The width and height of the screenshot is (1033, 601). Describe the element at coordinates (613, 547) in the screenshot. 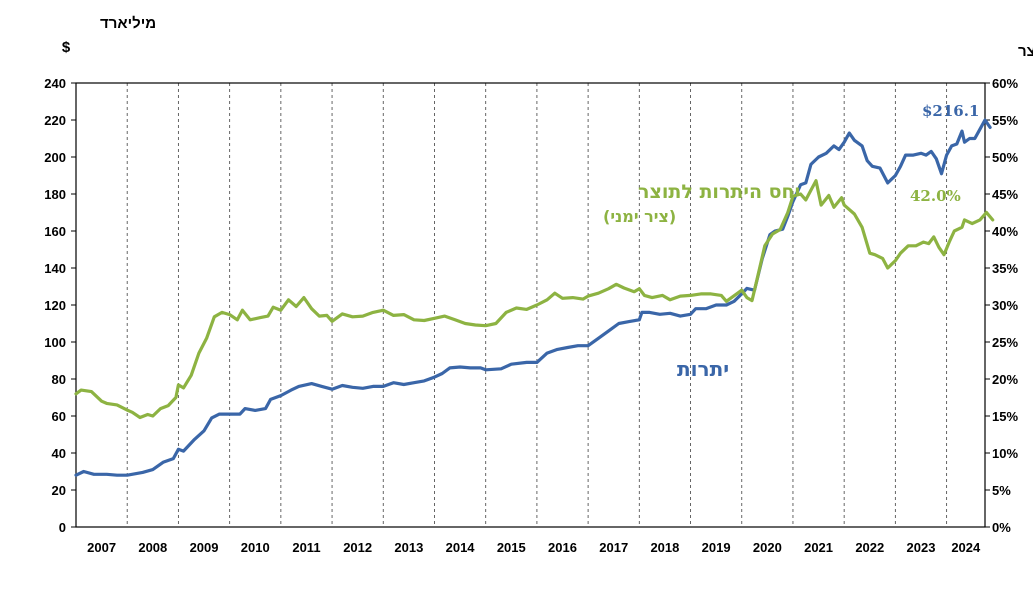

I see `x-tick-label-2017: 2017` at that location.